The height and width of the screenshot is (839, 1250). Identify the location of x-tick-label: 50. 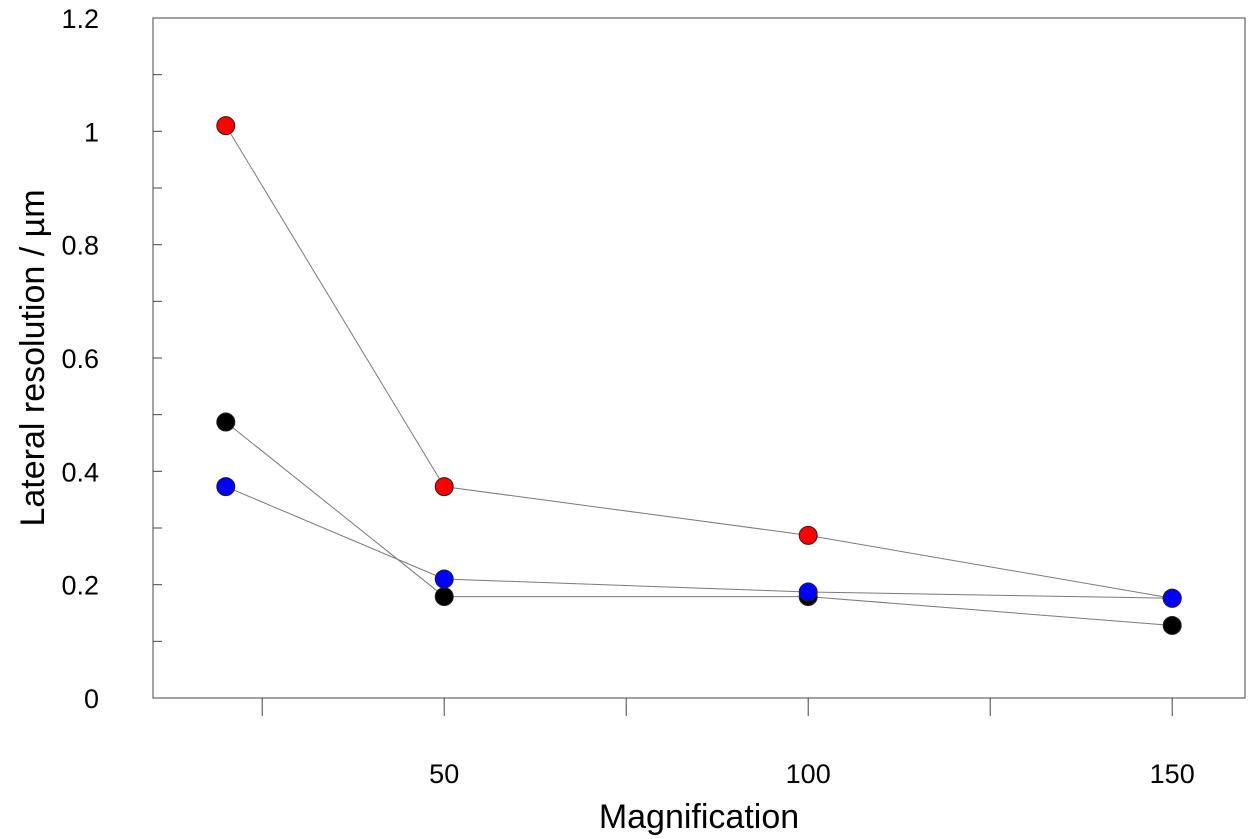
(444, 774).